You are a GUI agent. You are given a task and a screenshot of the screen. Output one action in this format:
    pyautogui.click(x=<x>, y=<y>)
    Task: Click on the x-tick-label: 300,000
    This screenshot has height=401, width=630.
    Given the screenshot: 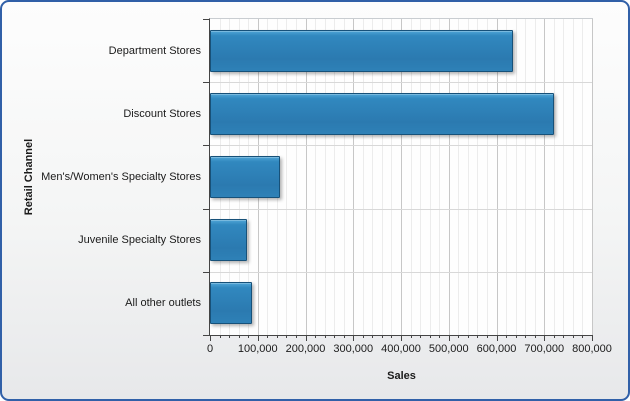 What is the action you would take?
    pyautogui.click(x=353, y=349)
    